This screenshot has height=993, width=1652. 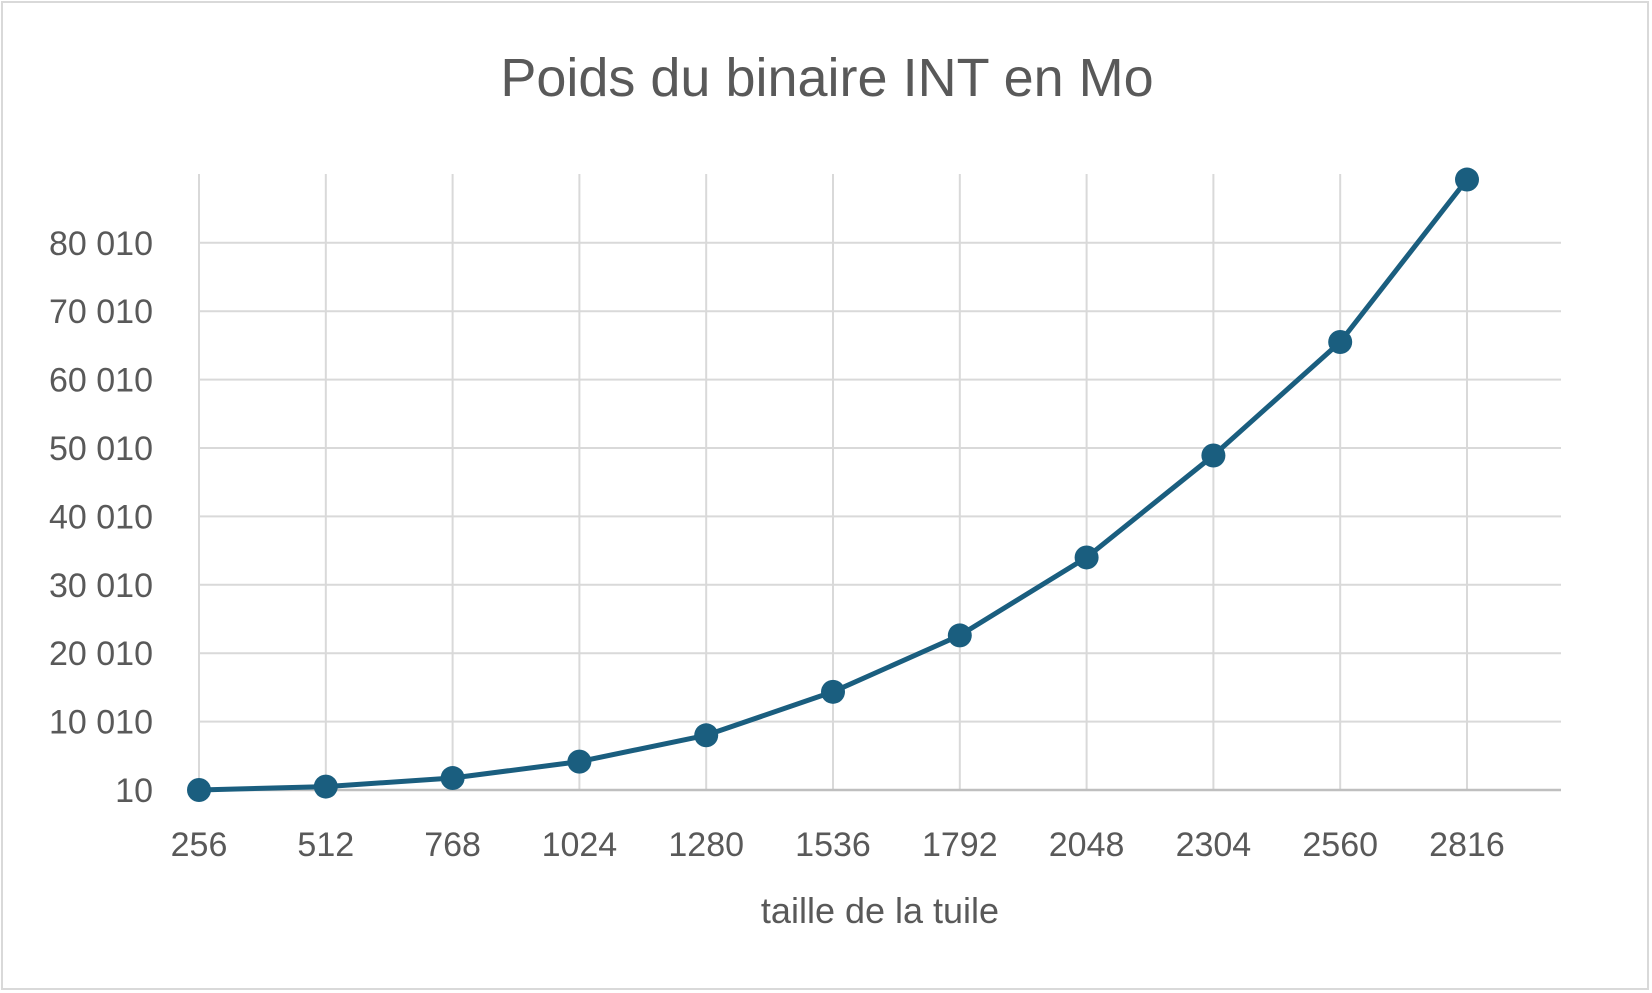 What do you see at coordinates (1087, 845) in the screenshot?
I see `x-tick-label: 2048` at bounding box center [1087, 845].